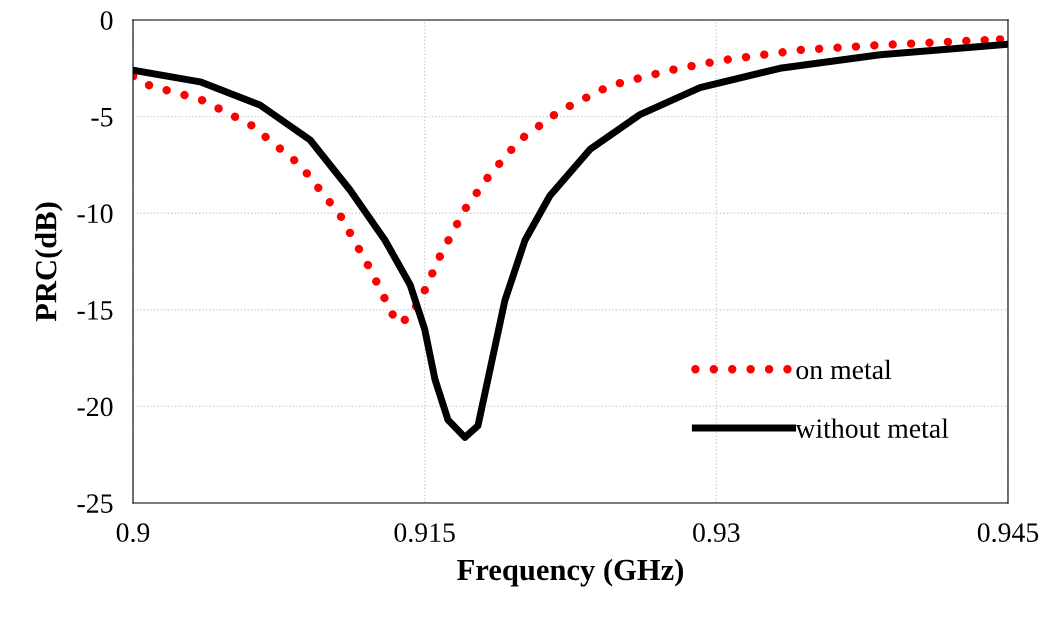  I want to click on y-tick-label: -10, so click(95, 214).